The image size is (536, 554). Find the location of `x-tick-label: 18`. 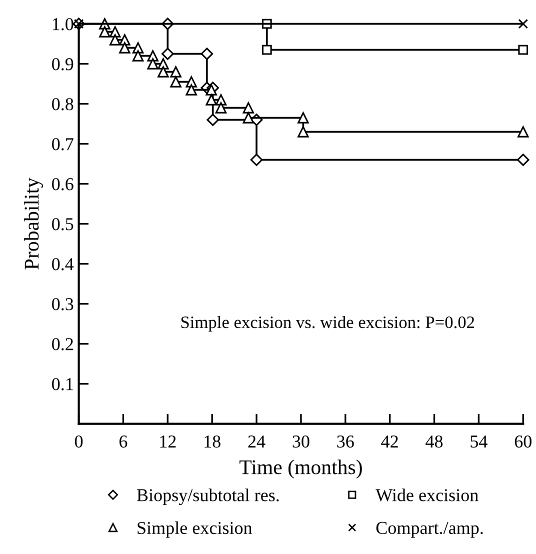

x-tick-label: 18 is located at coordinates (212, 441).